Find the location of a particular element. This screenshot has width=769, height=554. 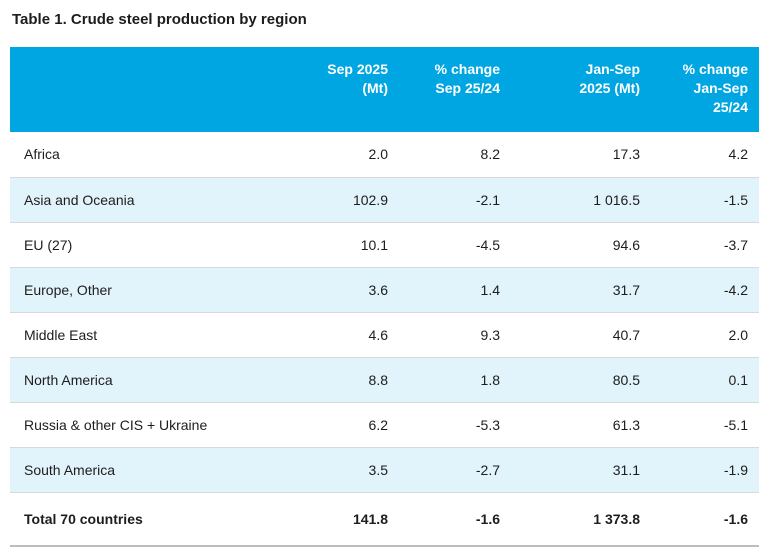

table-row-europe-other: Europe, Other 3.6 1.4 31.7 -4.2 is located at coordinates (384, 289).